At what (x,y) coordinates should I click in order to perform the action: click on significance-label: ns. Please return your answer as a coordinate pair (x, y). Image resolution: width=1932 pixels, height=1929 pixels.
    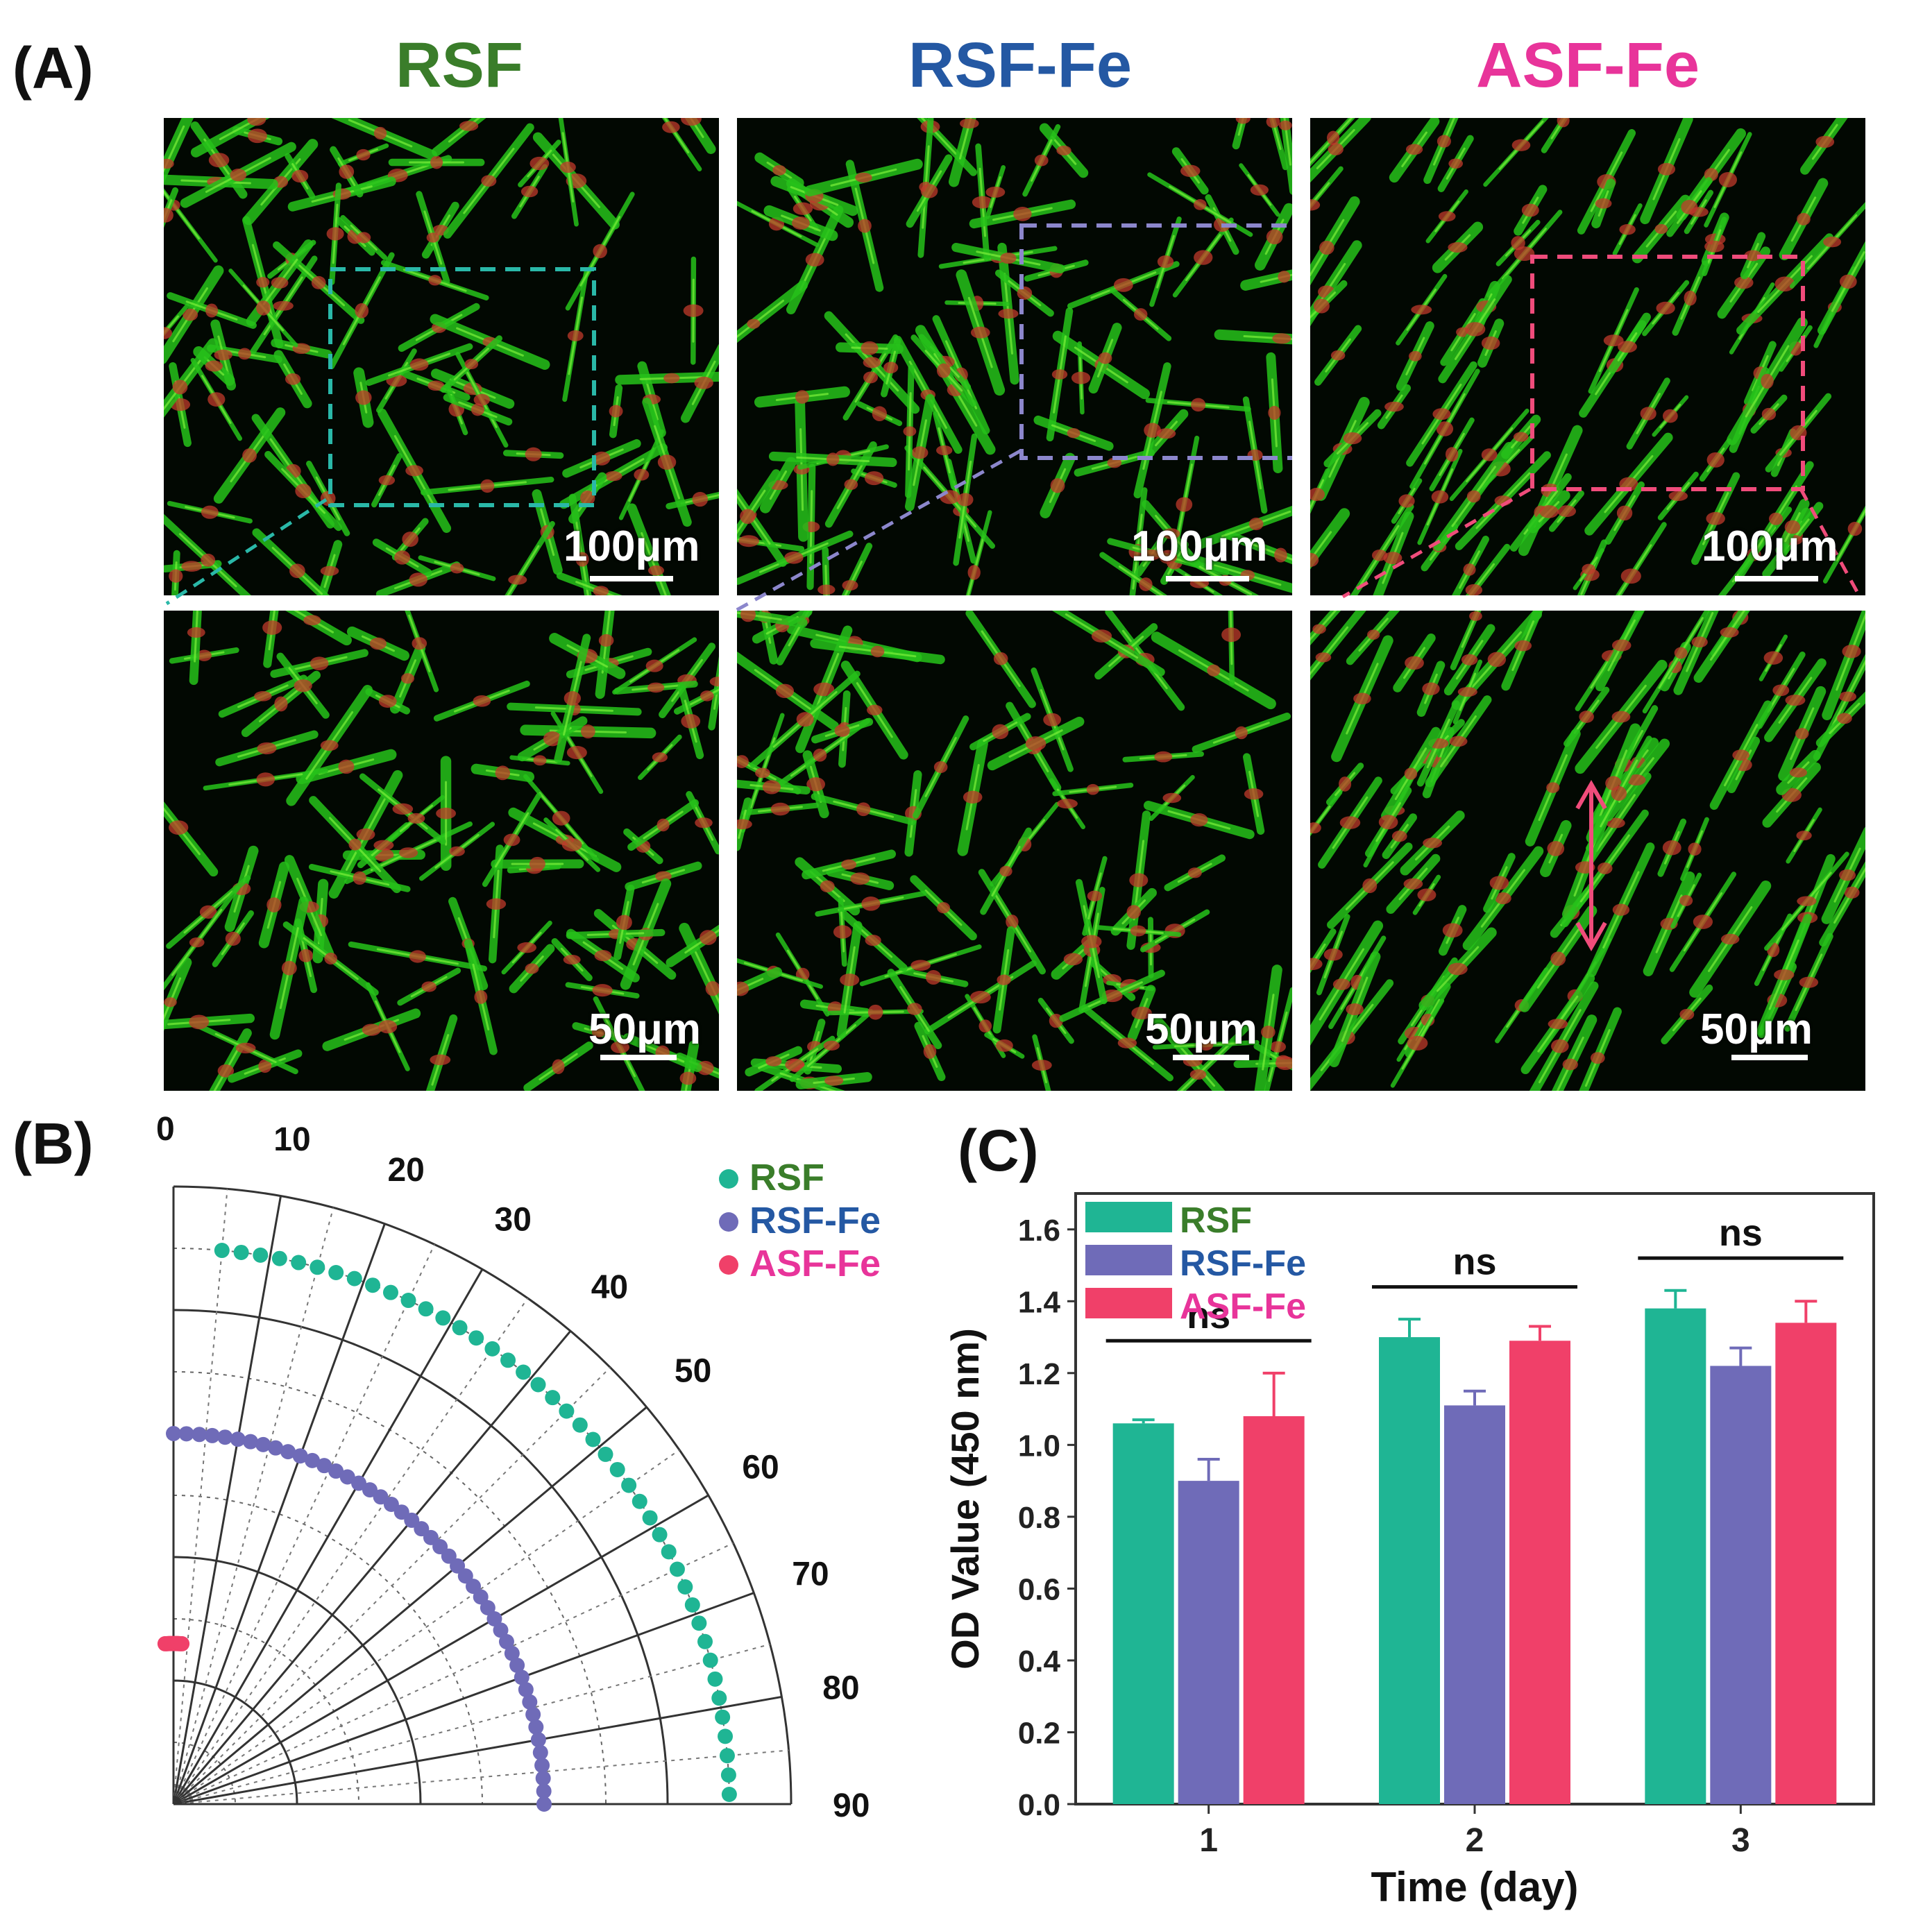
    Looking at the image, I should click on (1741, 1233).